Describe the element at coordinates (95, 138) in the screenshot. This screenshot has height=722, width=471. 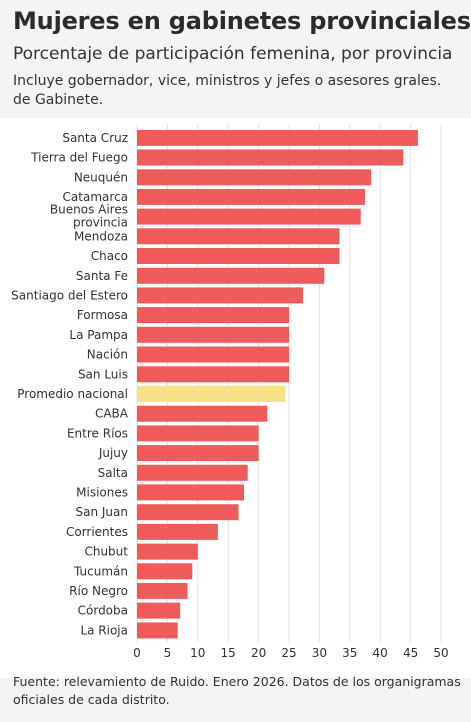
I see `category-label: Santa Cruz` at that location.